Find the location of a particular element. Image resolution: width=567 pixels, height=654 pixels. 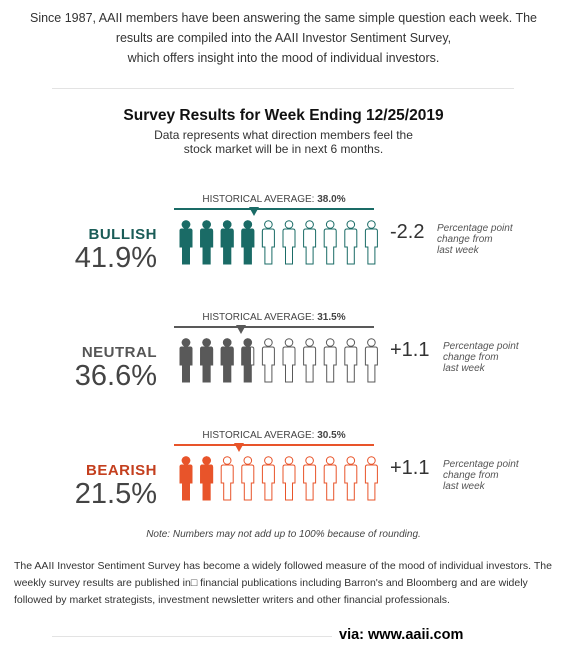

source-credit: via: www.aaii.com is located at coordinates (401, 635).